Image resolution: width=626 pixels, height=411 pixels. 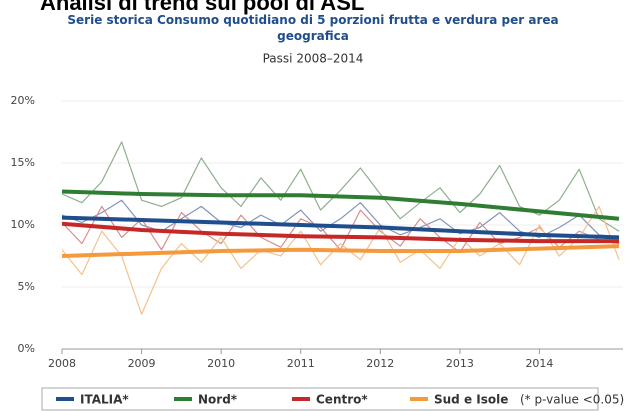 I want to click on y-tick-label: 0%, so click(x=26, y=348).